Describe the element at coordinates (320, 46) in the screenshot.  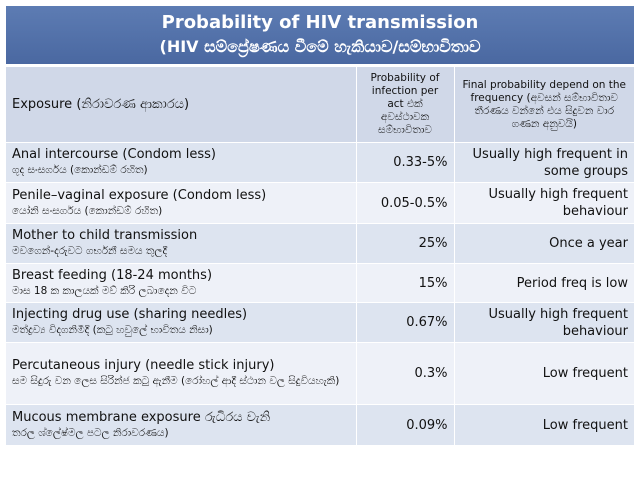
I see `title-sinhala: (HIV සම්ප්‍රේෂණය වීමේ හැකියාව/සම්භාවිතාව` at that location.